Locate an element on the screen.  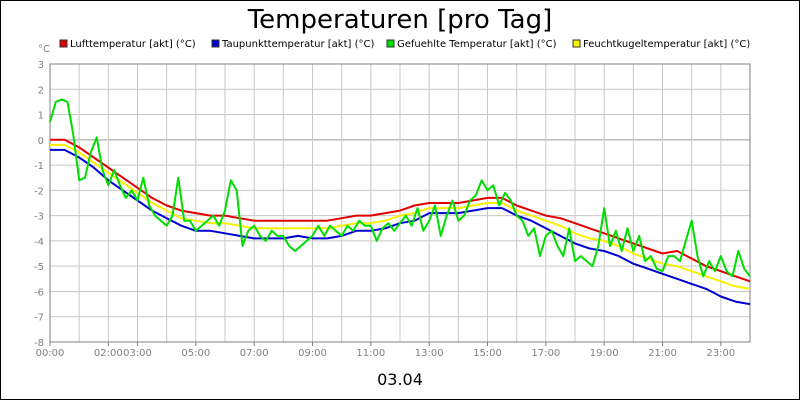
x-tick-label: 05:00 is located at coordinates (195, 353).